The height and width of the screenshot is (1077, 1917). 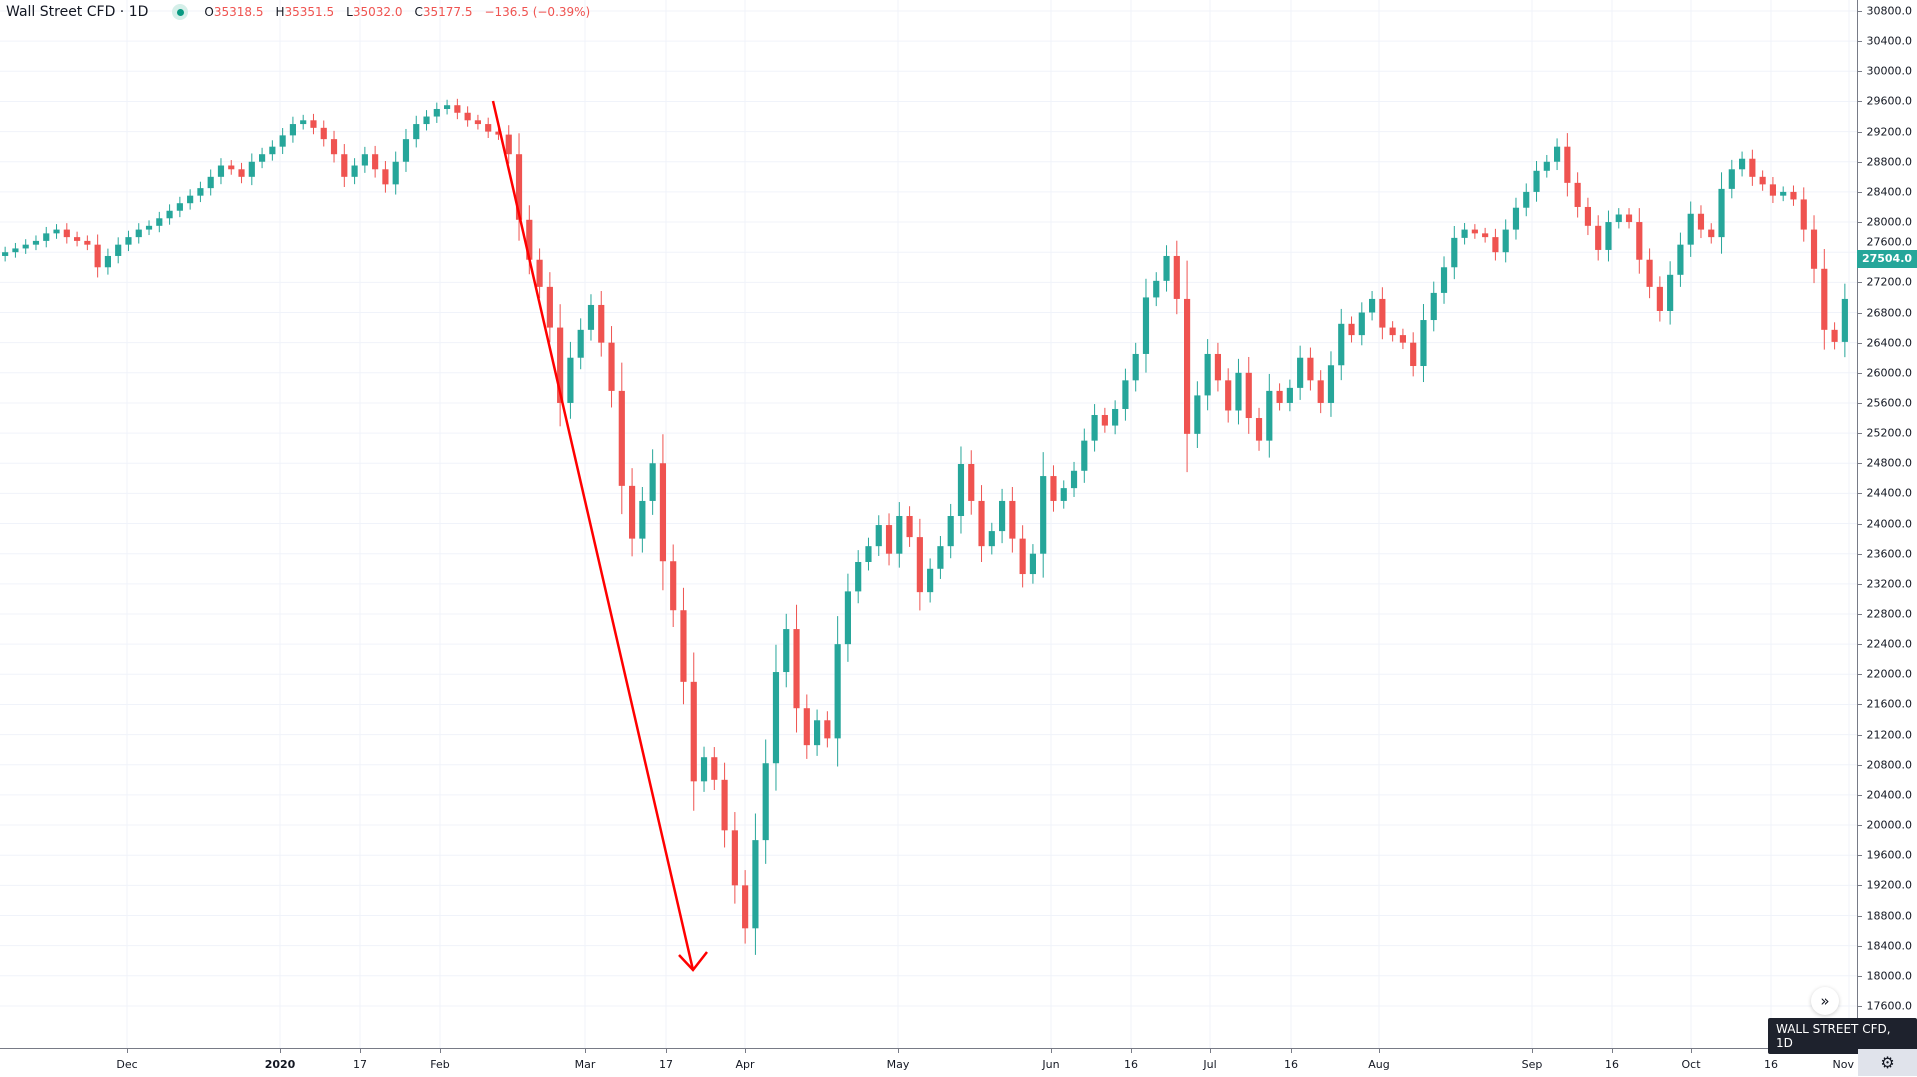 I want to click on trend-arrow-annotation, so click(x=599, y=536).